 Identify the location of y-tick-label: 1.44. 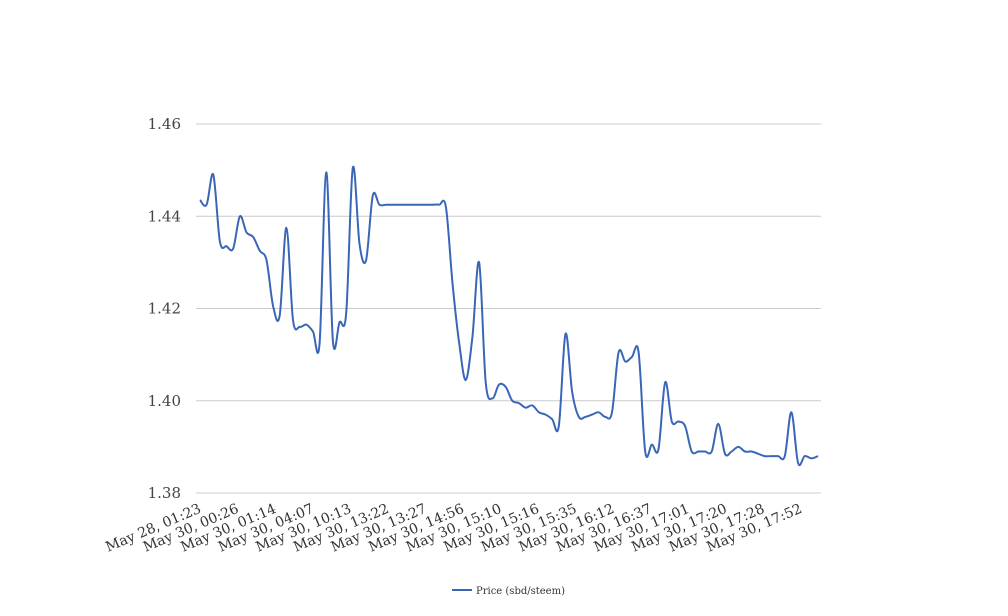
(164, 216).